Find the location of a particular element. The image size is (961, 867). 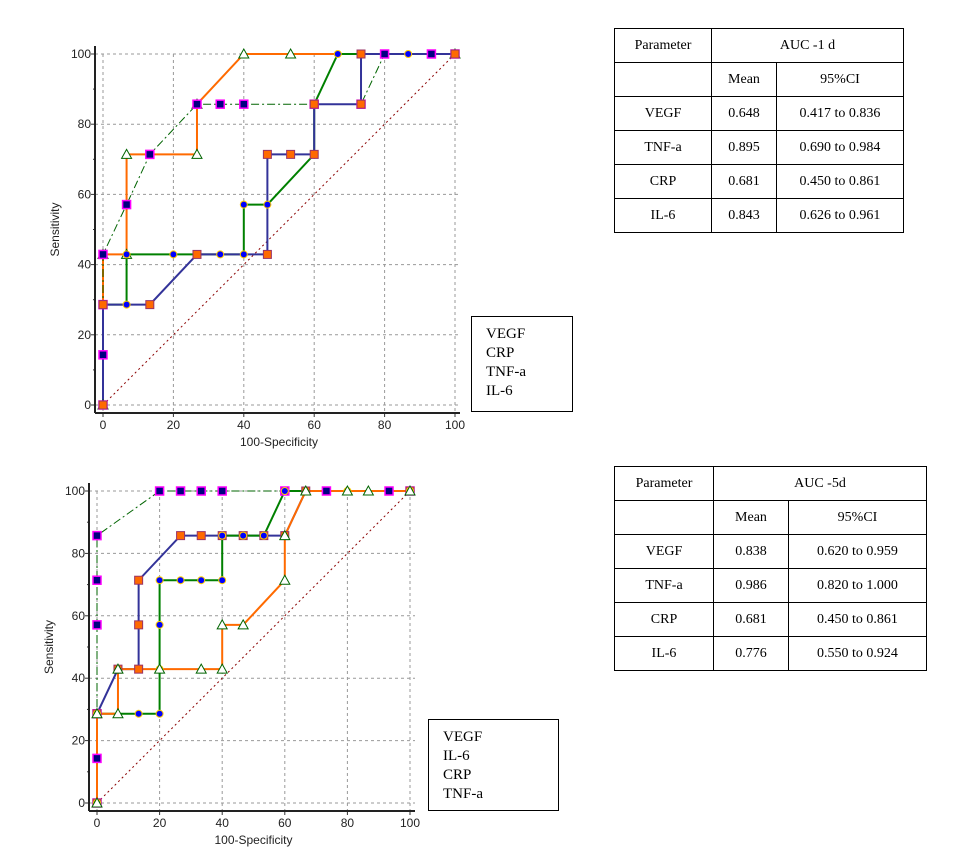

header-ci: 95%CI is located at coordinates (857, 517).